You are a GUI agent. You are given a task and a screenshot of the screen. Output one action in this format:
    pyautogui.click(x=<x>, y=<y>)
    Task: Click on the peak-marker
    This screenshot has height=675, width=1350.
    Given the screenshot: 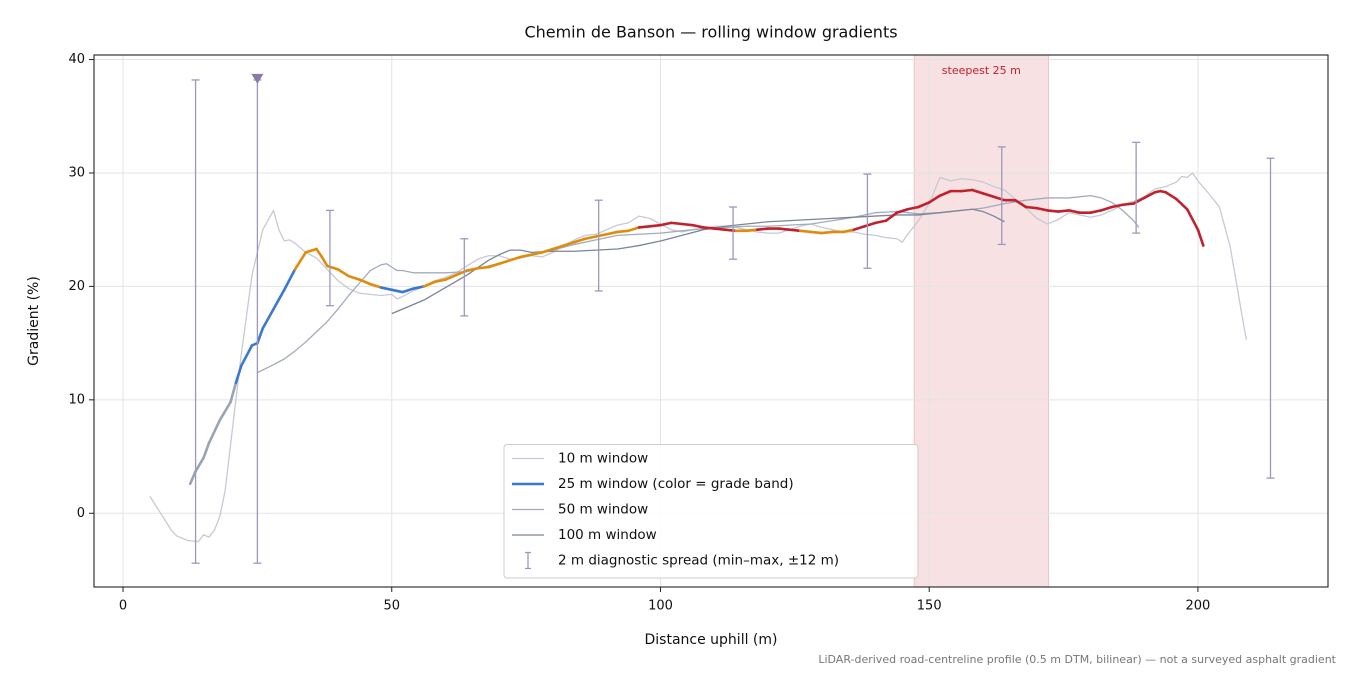 What is the action you would take?
    pyautogui.click(x=257, y=78)
    